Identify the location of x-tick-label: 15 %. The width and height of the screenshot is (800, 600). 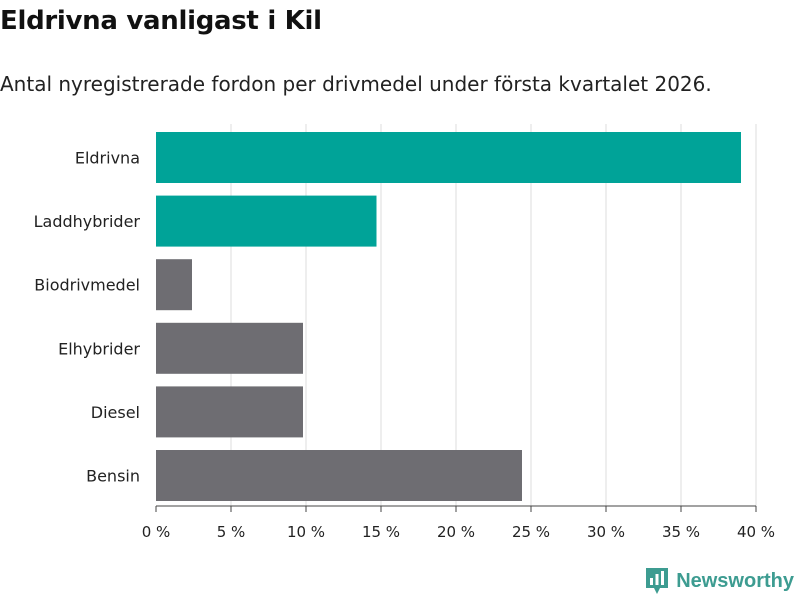
(381, 532).